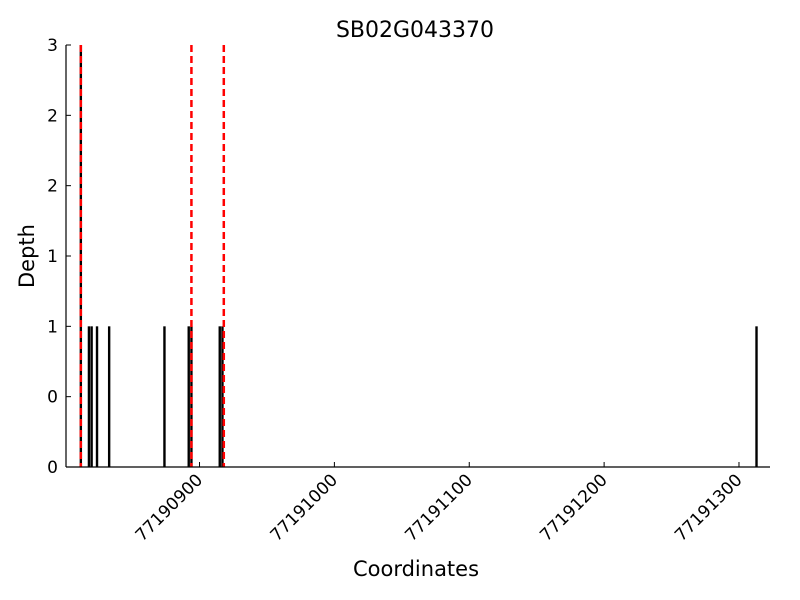 This screenshot has width=800, height=600. I want to click on chart-title: SB02G043370, so click(415, 30).